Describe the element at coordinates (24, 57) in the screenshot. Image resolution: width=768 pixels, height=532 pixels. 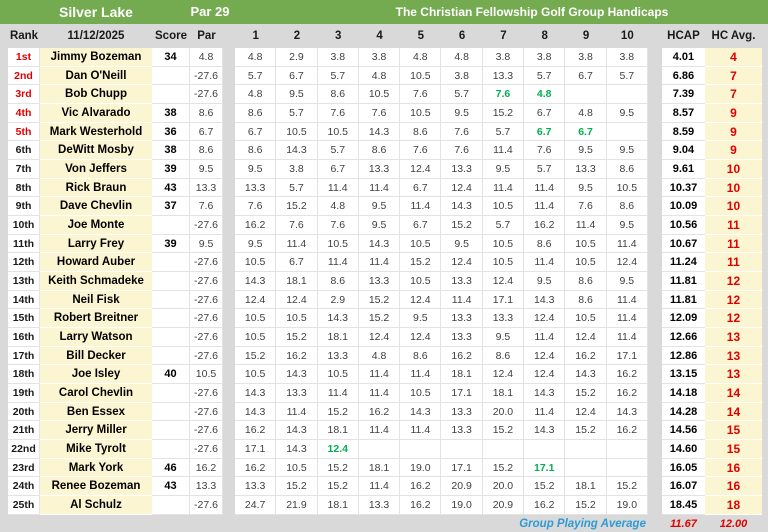
I see `rank-cell: 1st` at that location.